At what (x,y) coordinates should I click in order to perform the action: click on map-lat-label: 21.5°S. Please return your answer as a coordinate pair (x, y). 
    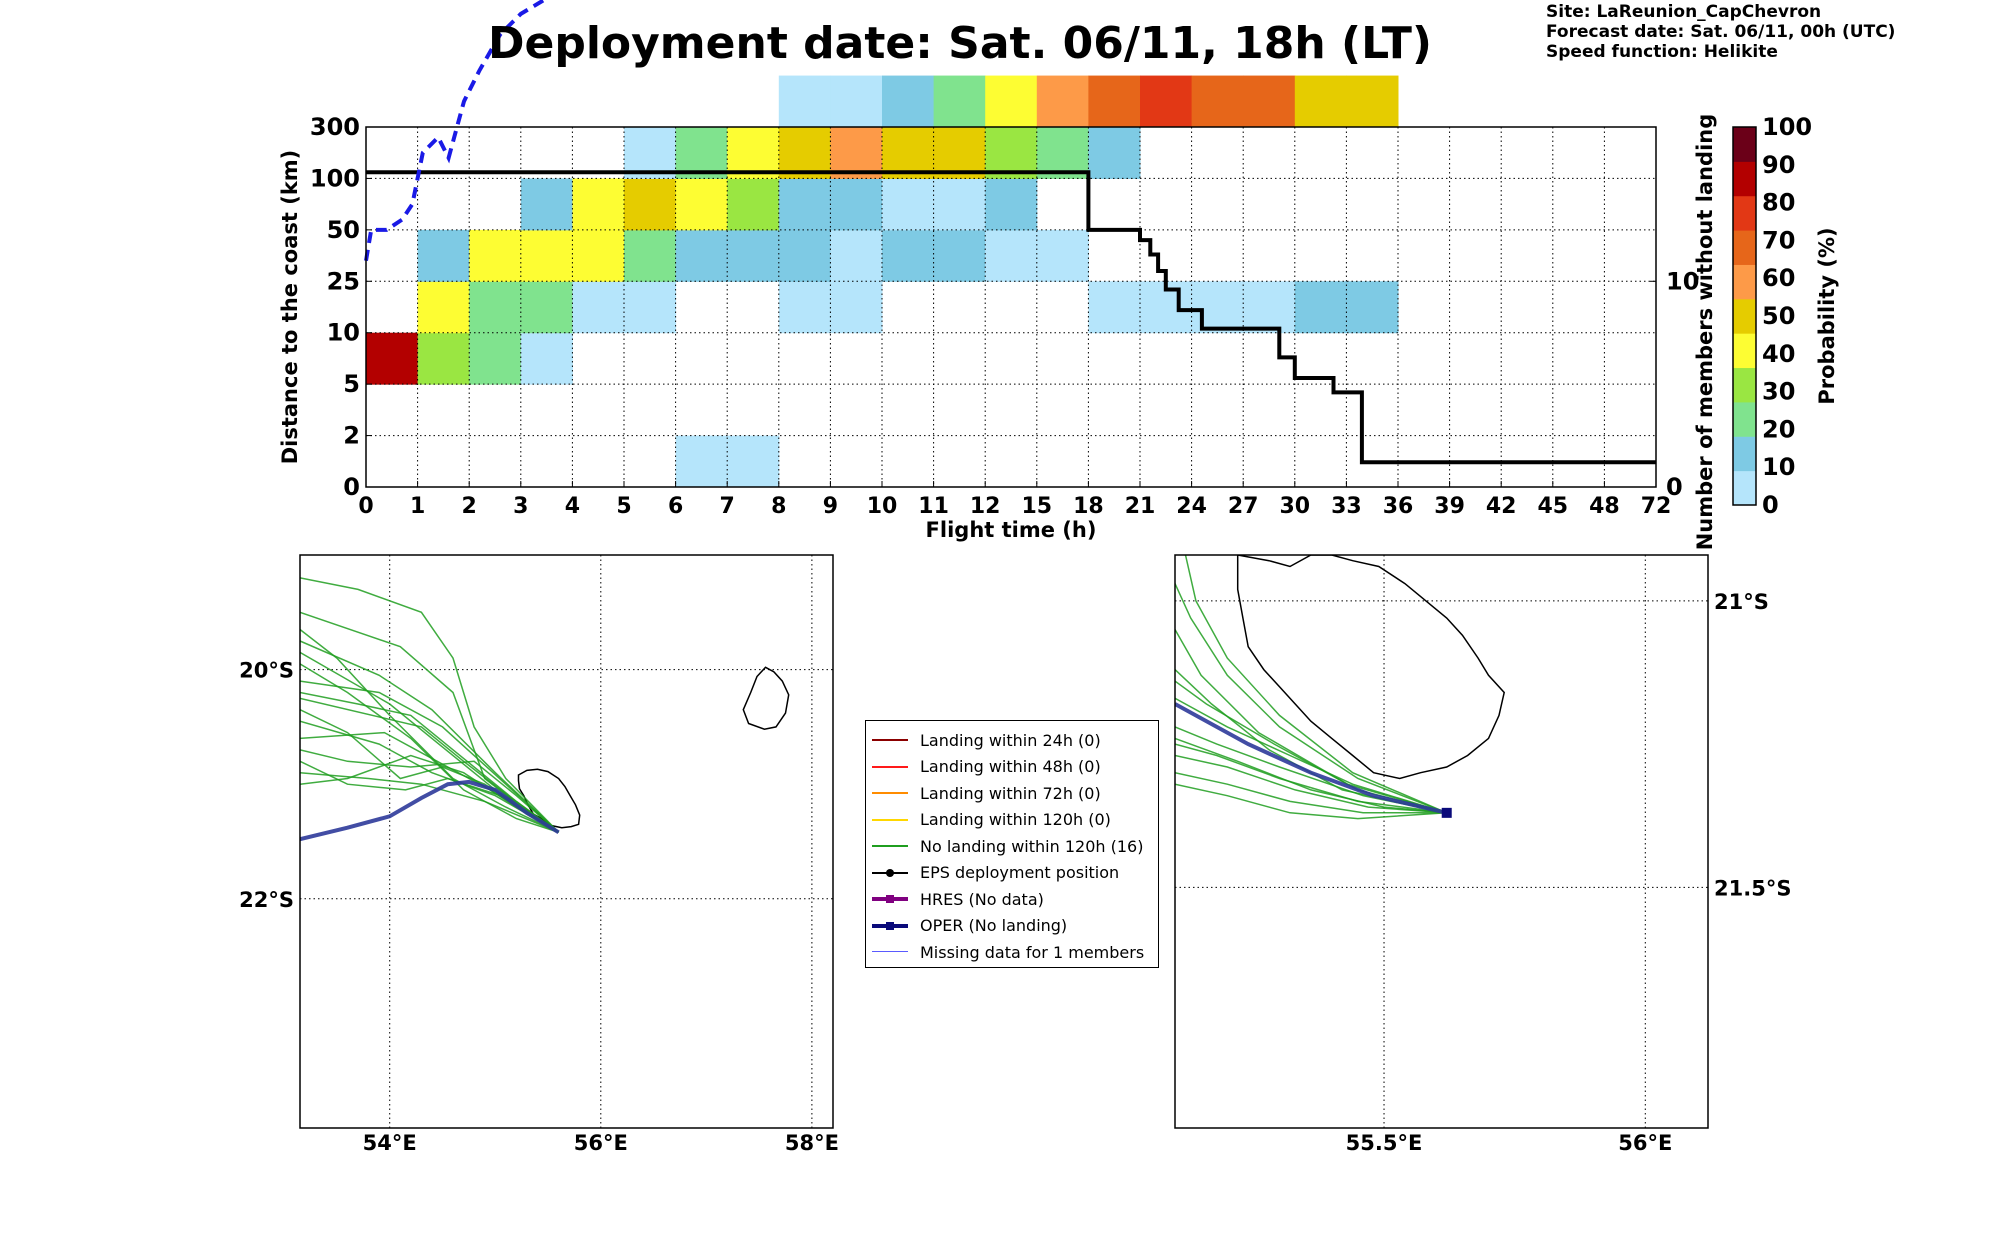
    Looking at the image, I should click on (1752, 888).